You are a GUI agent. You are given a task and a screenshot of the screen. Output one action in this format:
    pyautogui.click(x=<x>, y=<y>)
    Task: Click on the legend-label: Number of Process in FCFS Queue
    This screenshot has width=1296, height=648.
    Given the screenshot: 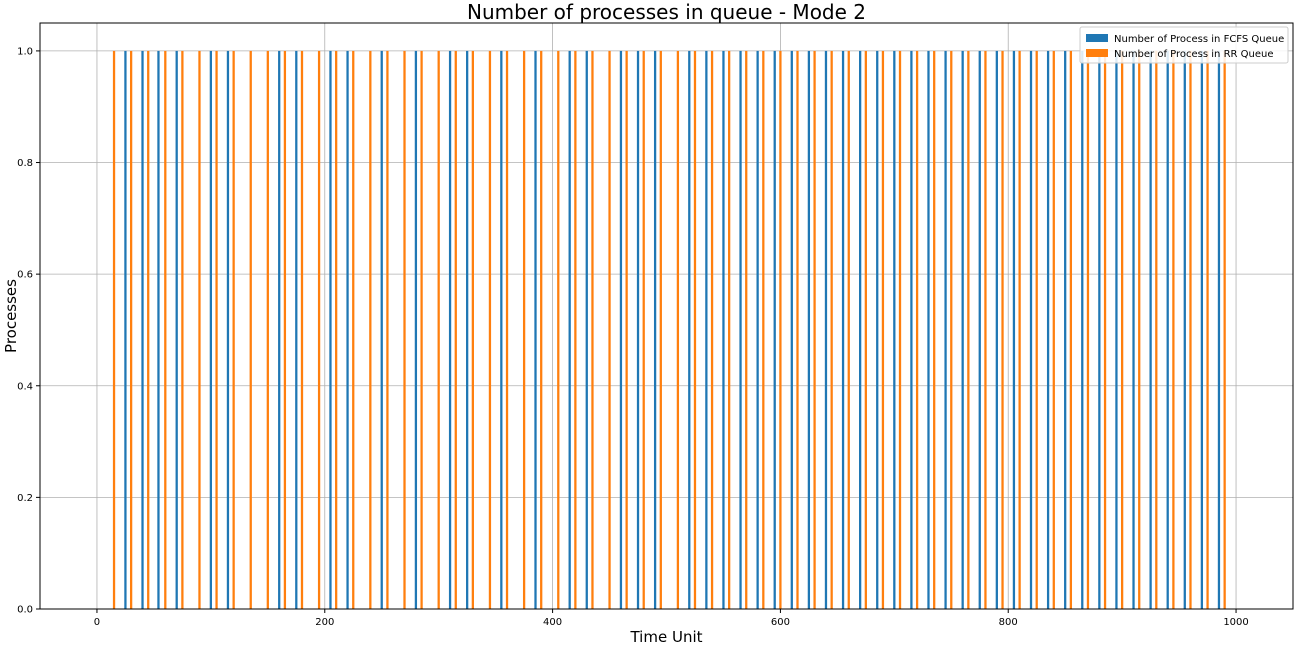 What is the action you would take?
    pyautogui.click(x=1199, y=39)
    